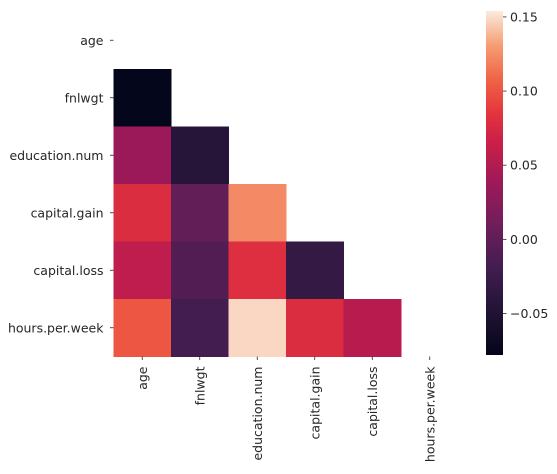 This screenshot has height=474, width=557. I want to click on heatmap-cell-capital-loss-education-num, so click(257, 270).